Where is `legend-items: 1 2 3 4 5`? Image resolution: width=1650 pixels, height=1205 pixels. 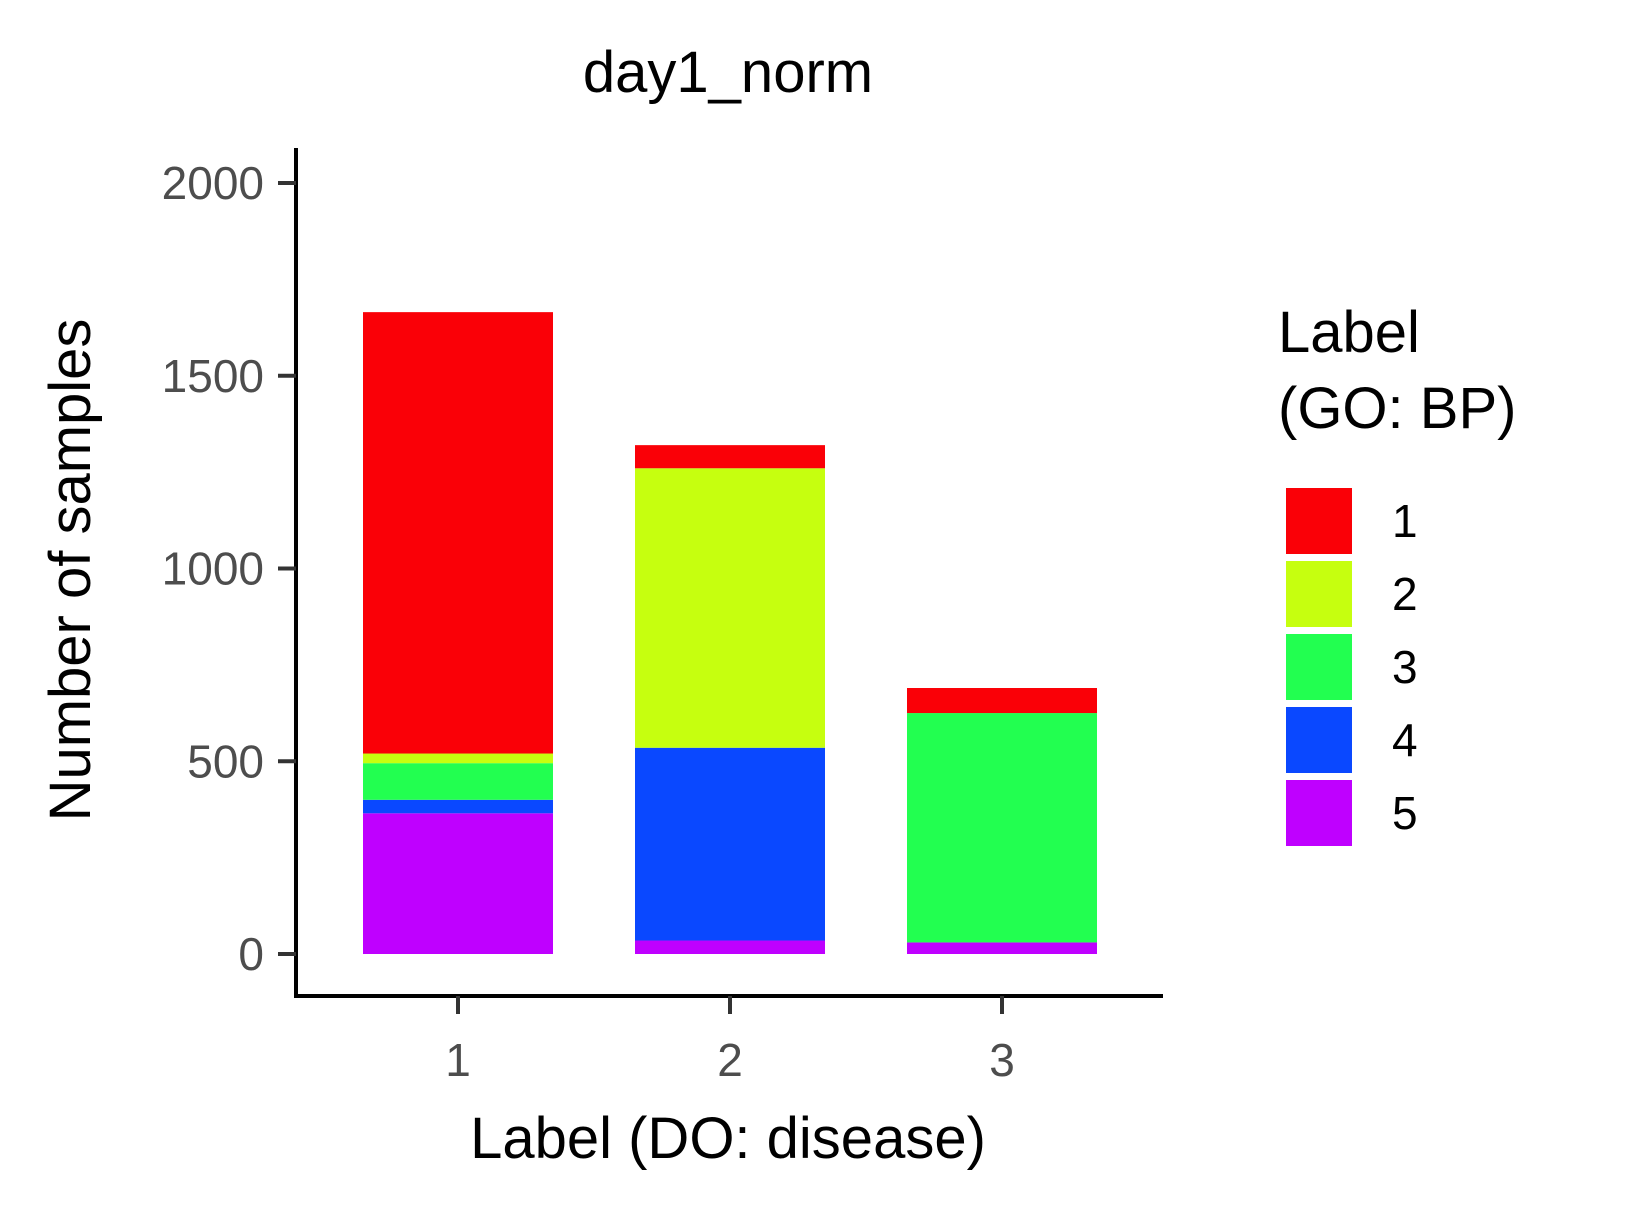
legend-items: 1 2 3 4 5 is located at coordinates (1352, 667).